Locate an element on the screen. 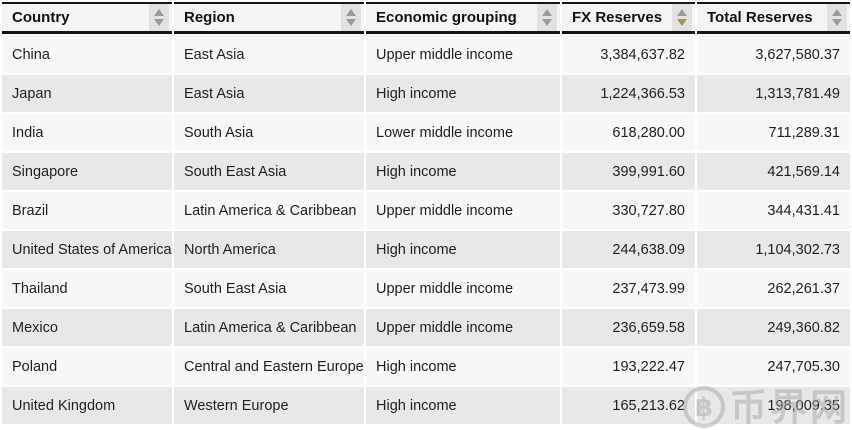  cell-total-reserves: 344,431.41 is located at coordinates (773, 210).